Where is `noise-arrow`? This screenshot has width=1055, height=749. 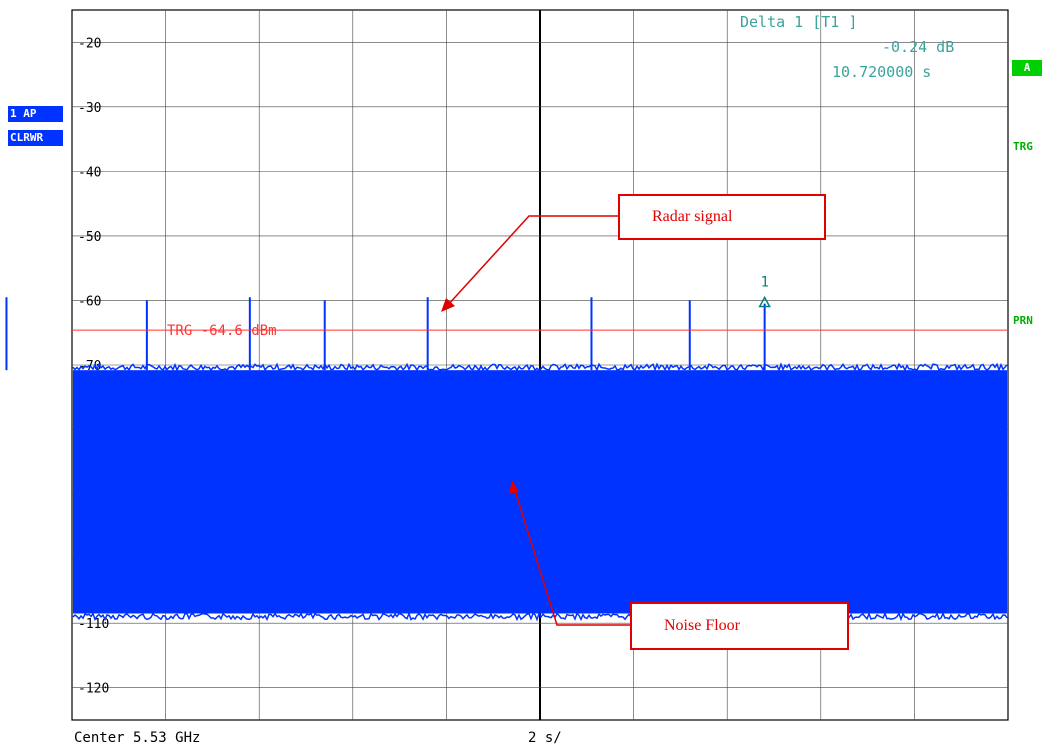 noise-arrow is located at coordinates (571, 556).